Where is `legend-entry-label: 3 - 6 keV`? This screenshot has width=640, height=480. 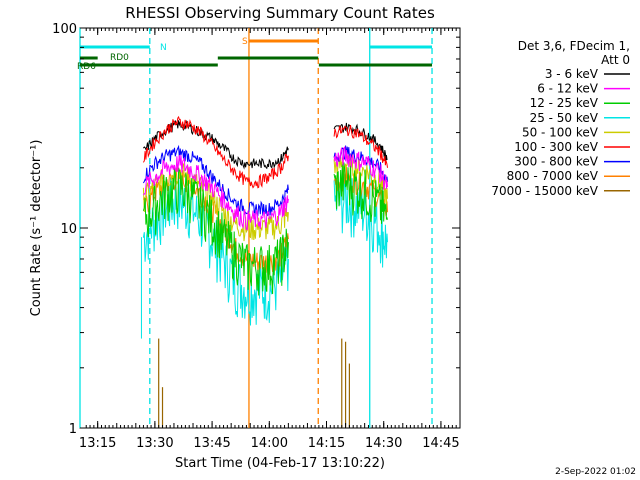 legend-entry-label: 3 - 6 keV is located at coordinates (572, 74).